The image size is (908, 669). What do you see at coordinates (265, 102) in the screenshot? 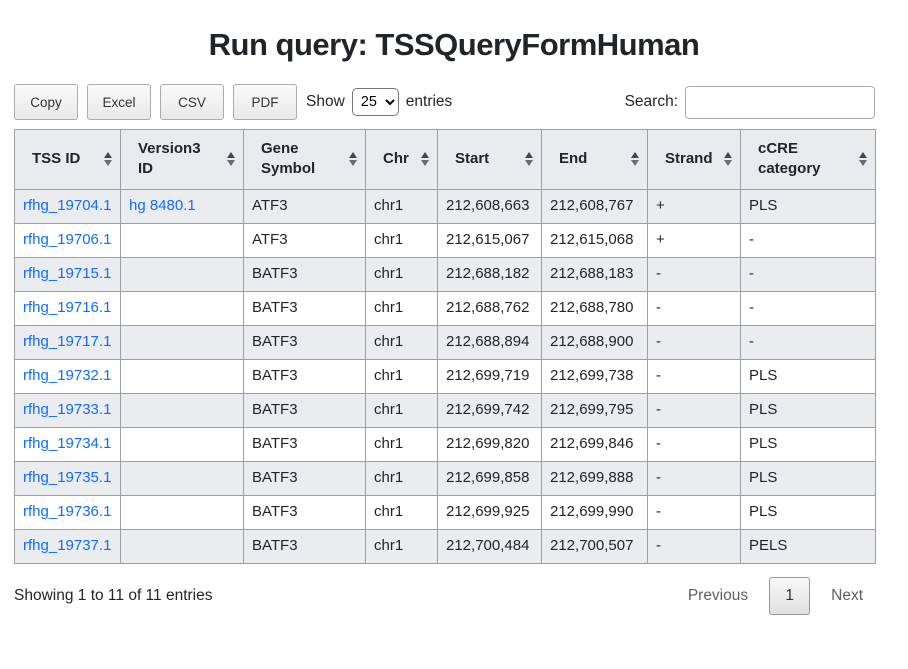
I see `pdf-button: PDF` at bounding box center [265, 102].